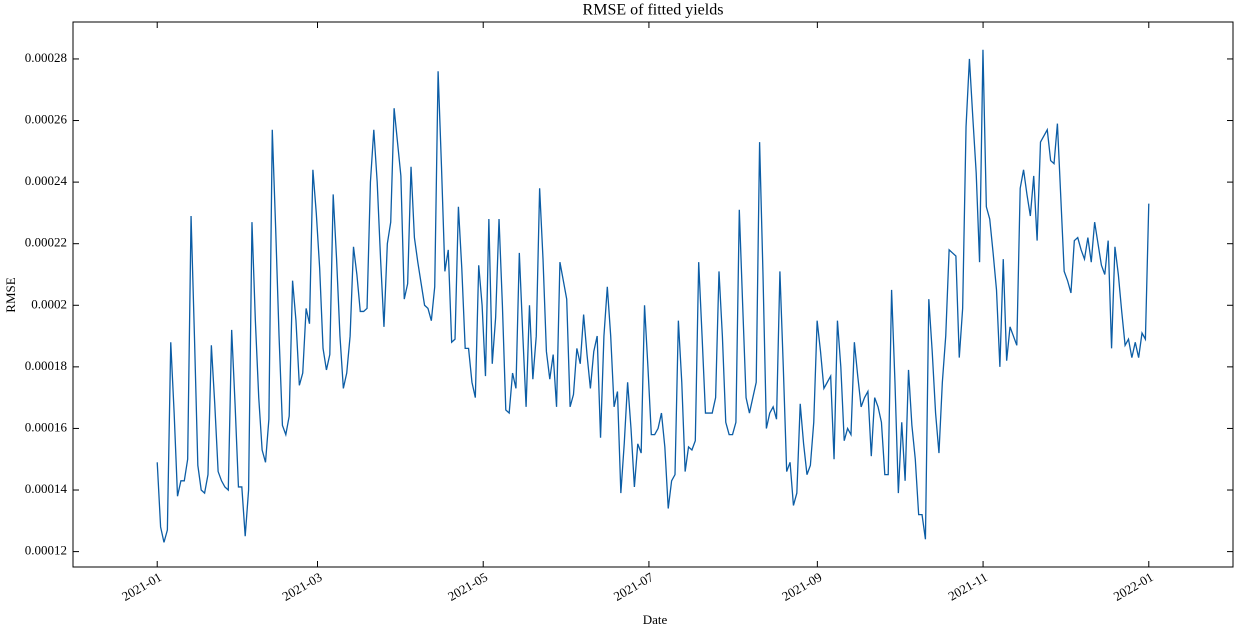  Describe the element at coordinates (653, 10) in the screenshot. I see `chart-title: RMSE of fitted yields` at that location.